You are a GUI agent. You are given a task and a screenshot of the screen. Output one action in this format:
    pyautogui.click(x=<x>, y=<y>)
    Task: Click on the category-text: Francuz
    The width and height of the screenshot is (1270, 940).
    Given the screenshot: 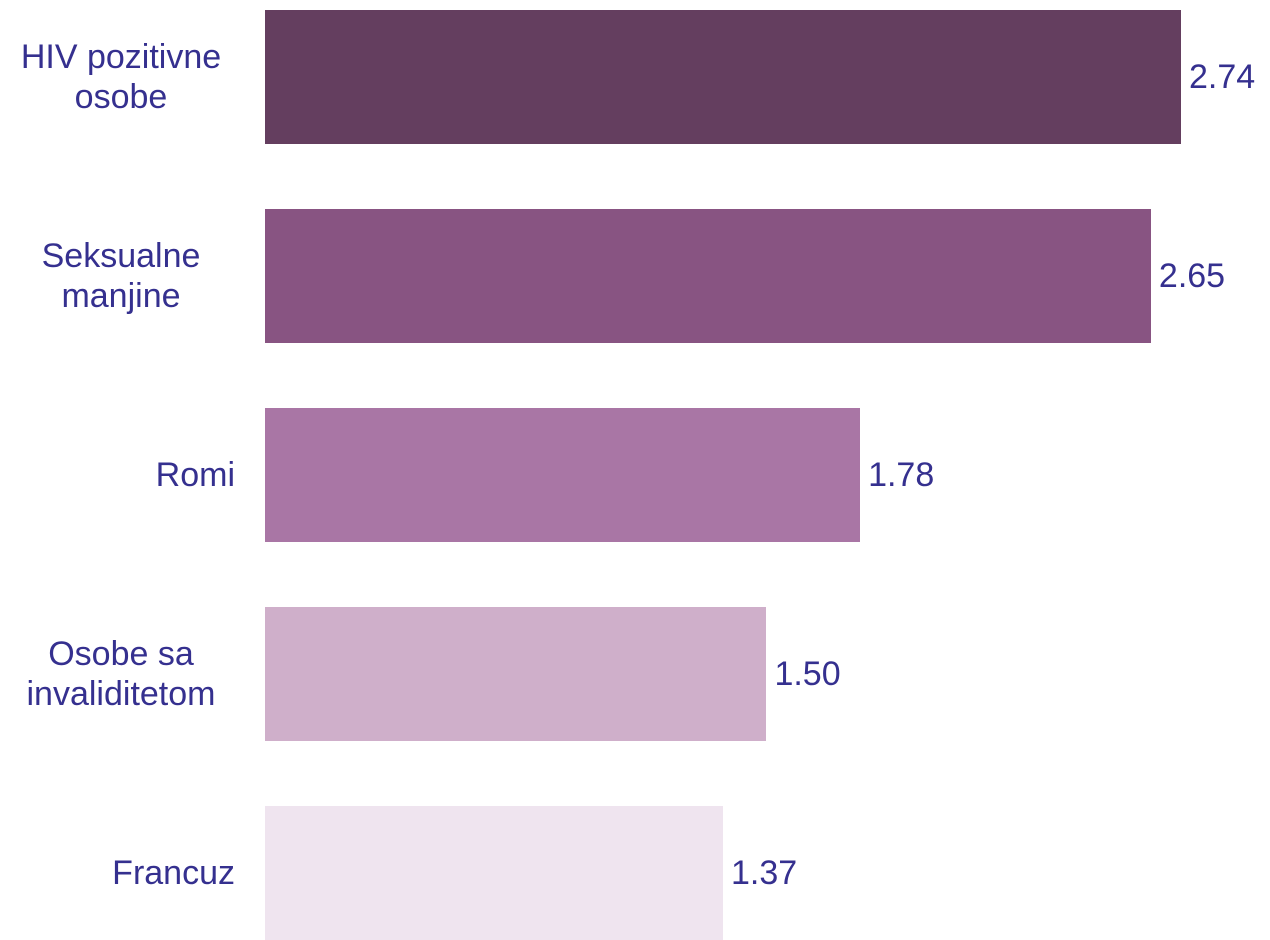 What is the action you would take?
    pyautogui.click(x=173, y=873)
    